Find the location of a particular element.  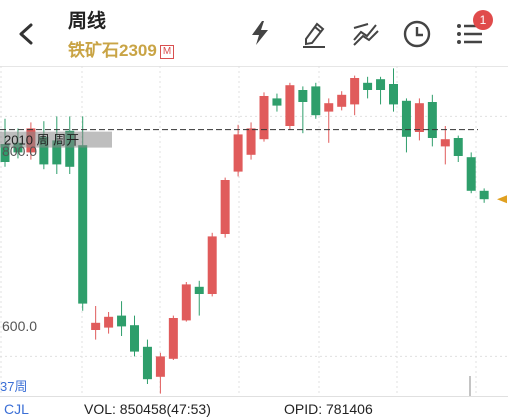

lightning-button is located at coordinates (260, 33).